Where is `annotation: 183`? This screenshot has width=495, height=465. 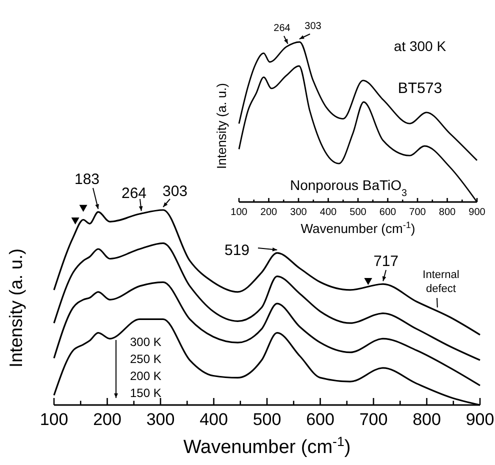 annotation: 183 is located at coordinates (87, 179).